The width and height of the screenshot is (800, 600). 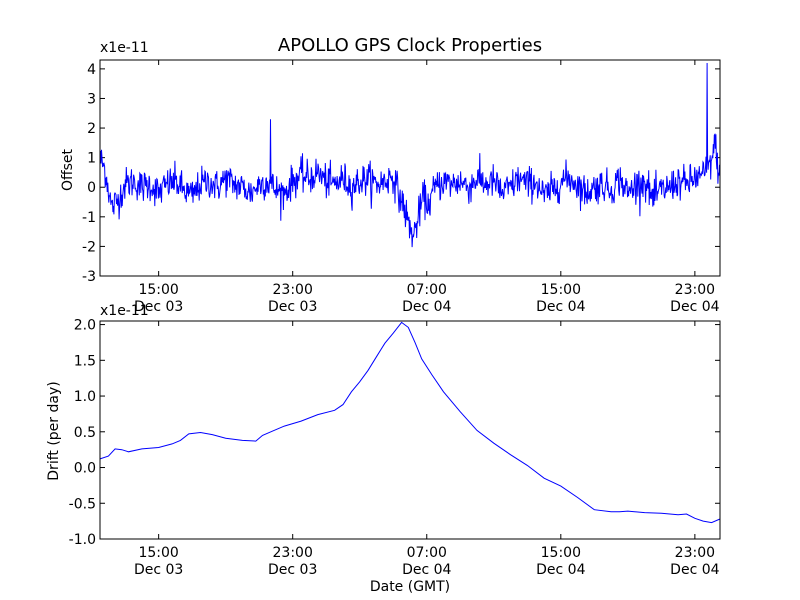 What do you see at coordinates (427, 290) in the screenshot?
I see `offset-xtick-time-label: 07:00` at bounding box center [427, 290].